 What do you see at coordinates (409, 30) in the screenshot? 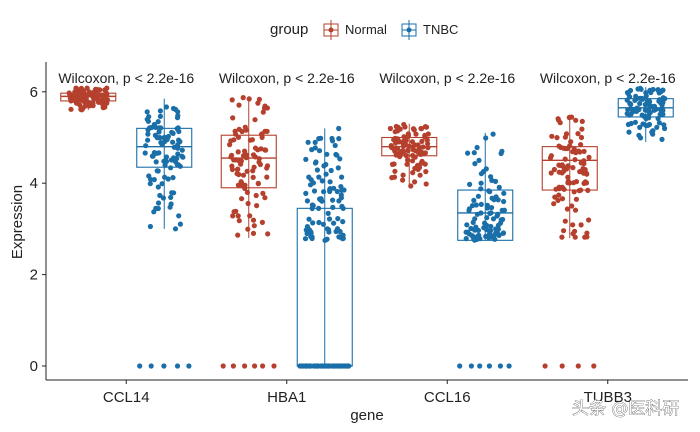
I see `legend-key-tnbc` at bounding box center [409, 30].